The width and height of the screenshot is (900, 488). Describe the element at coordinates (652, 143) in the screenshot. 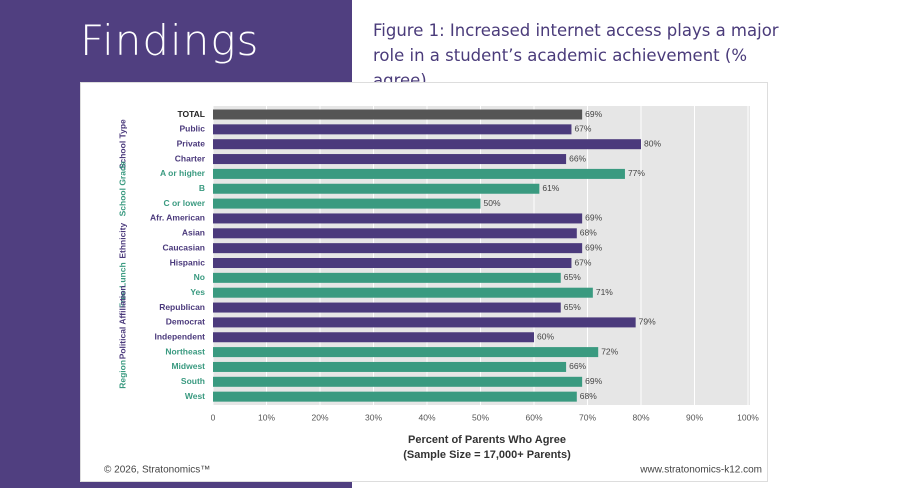

I see `value-label: 80%` at that location.